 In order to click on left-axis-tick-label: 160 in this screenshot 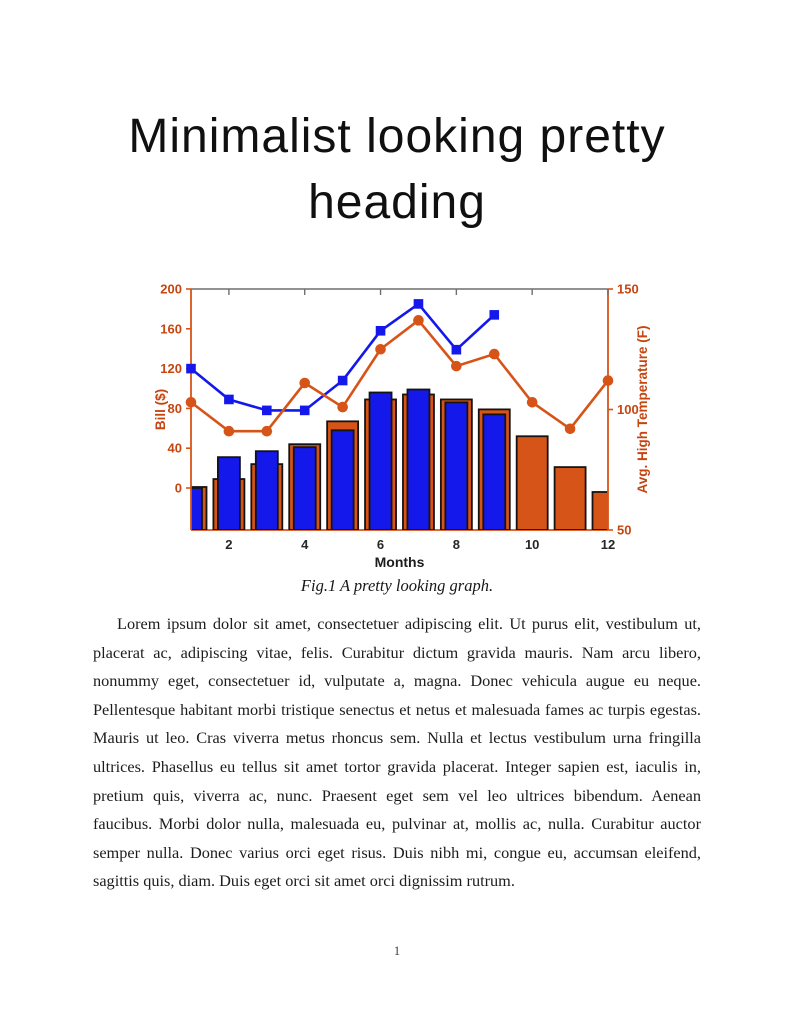, I will do `click(171, 328)`.